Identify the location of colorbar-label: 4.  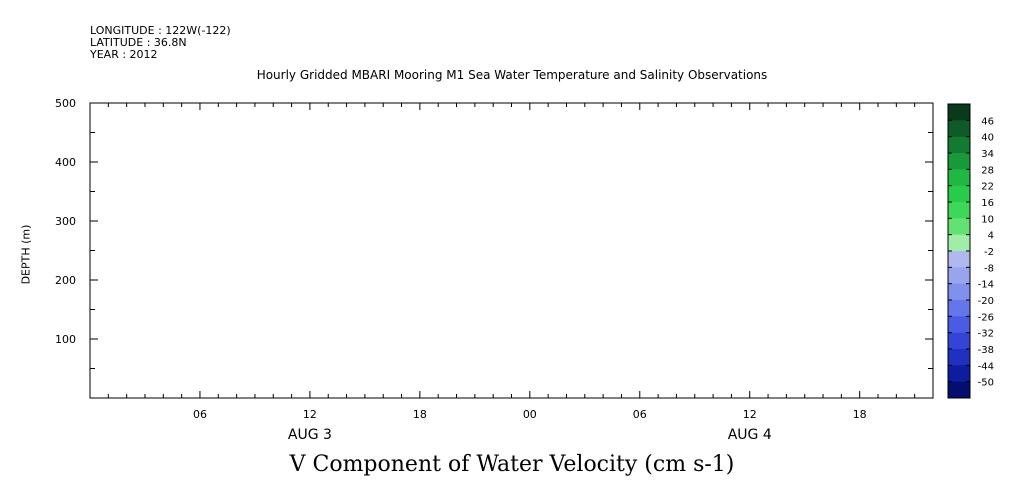
(991, 236).